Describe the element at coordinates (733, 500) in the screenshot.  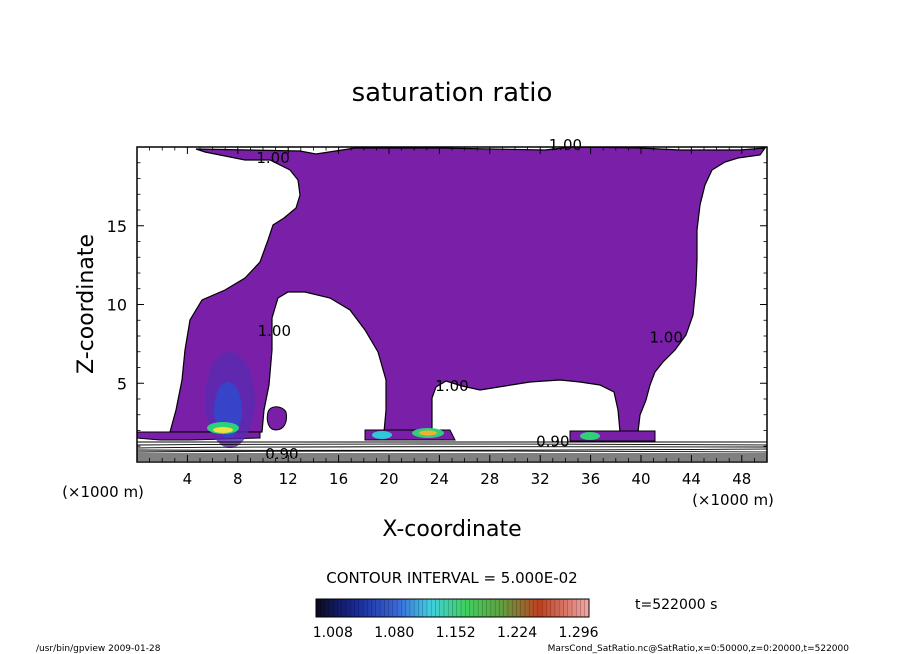
I see `x-unit-right: (×1000 m)` at that location.